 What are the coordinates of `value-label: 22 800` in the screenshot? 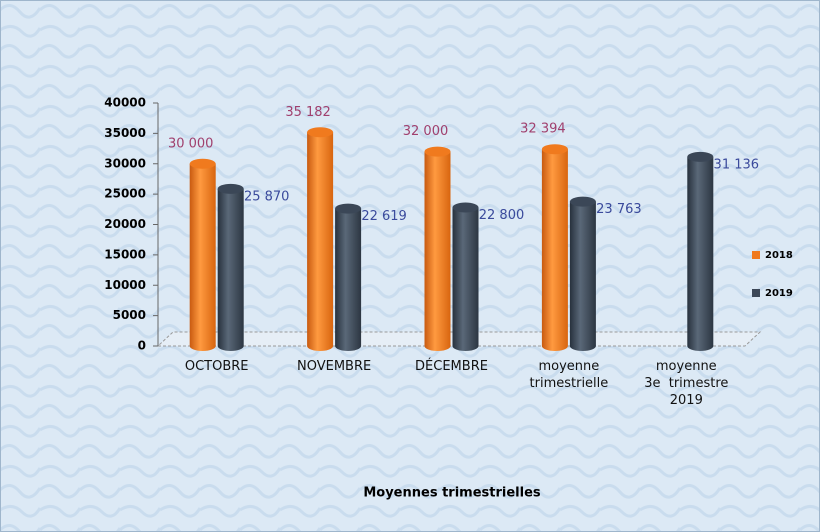 It's located at (502, 215).